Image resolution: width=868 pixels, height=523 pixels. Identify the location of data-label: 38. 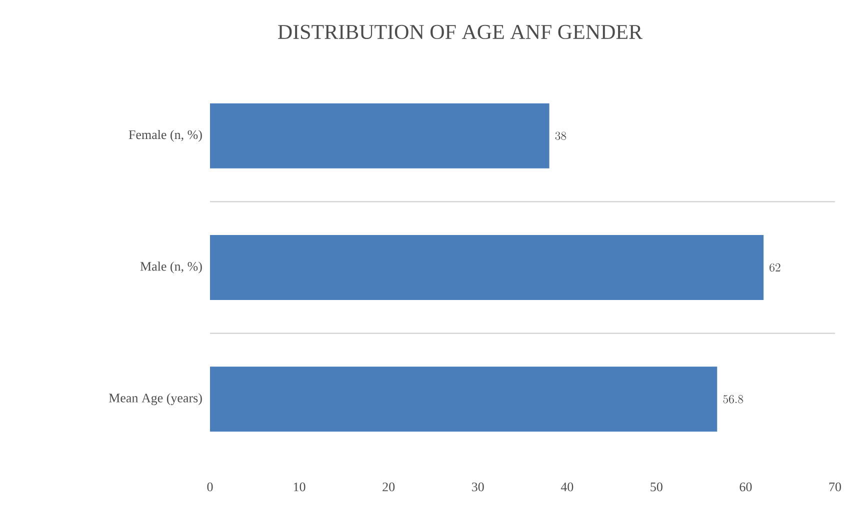
(560, 136).